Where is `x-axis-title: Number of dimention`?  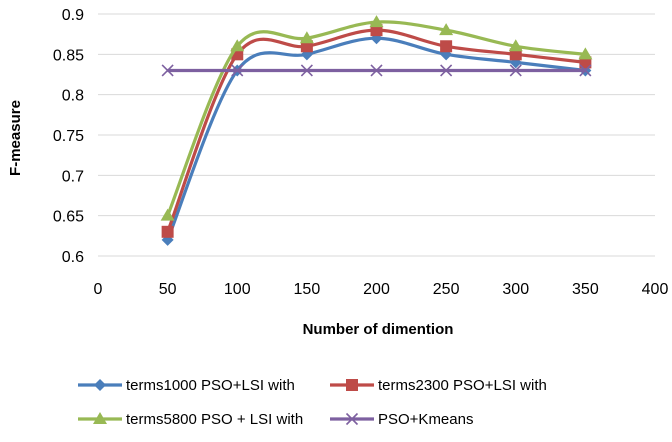 x-axis-title: Number of dimention is located at coordinates (378, 329).